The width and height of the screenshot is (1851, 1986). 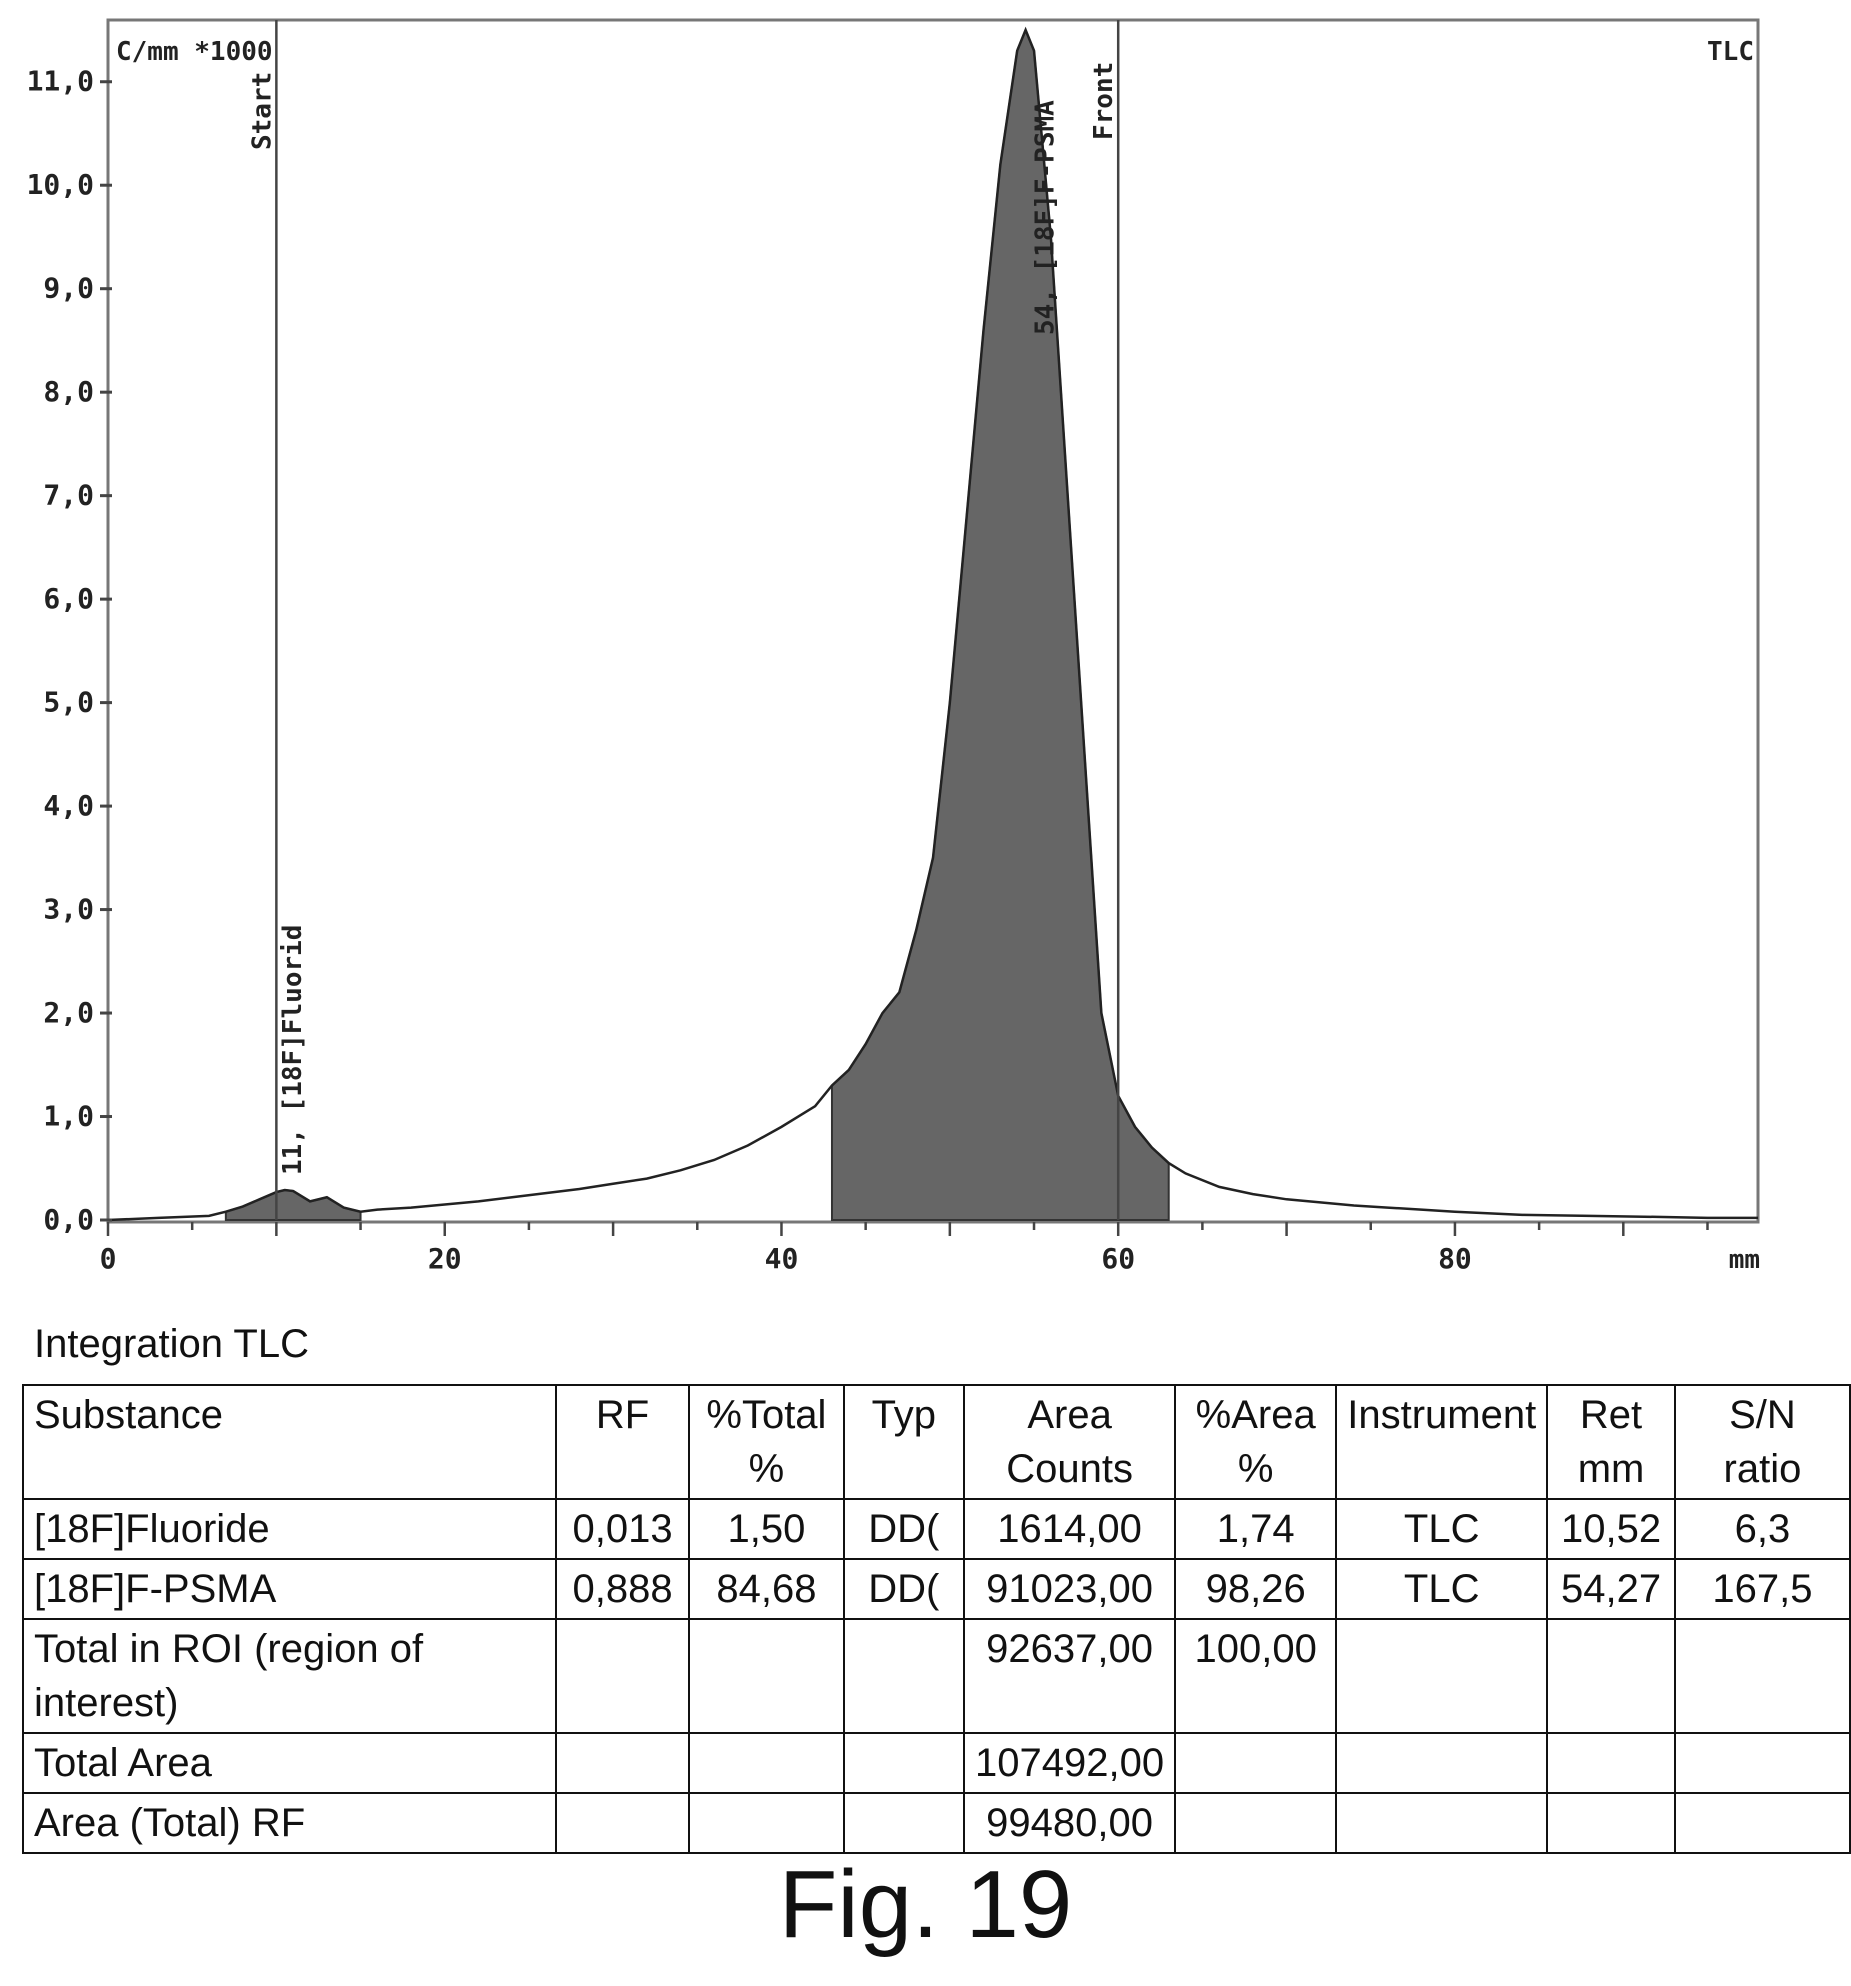 What do you see at coordinates (68, 805) in the screenshot?
I see `y-tick-label: 4,0` at bounding box center [68, 805].